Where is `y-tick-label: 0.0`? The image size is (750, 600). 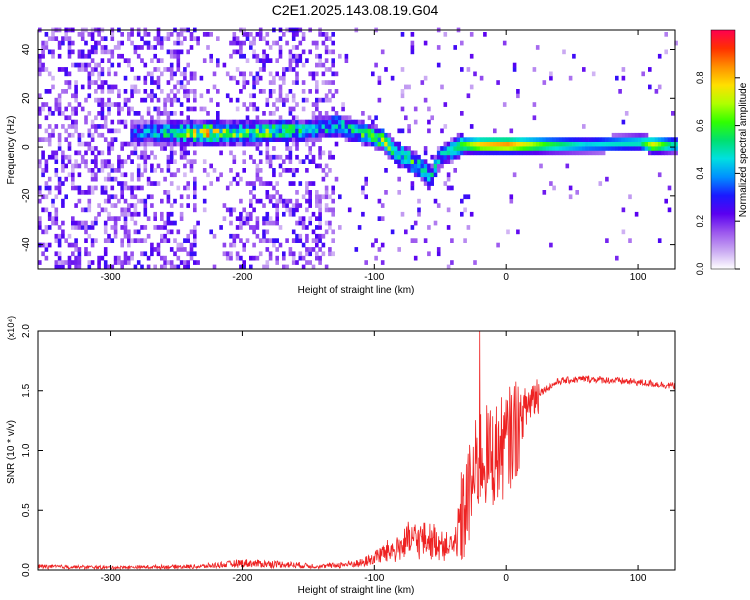 y-tick-label: 0.0 is located at coordinates (26, 570).